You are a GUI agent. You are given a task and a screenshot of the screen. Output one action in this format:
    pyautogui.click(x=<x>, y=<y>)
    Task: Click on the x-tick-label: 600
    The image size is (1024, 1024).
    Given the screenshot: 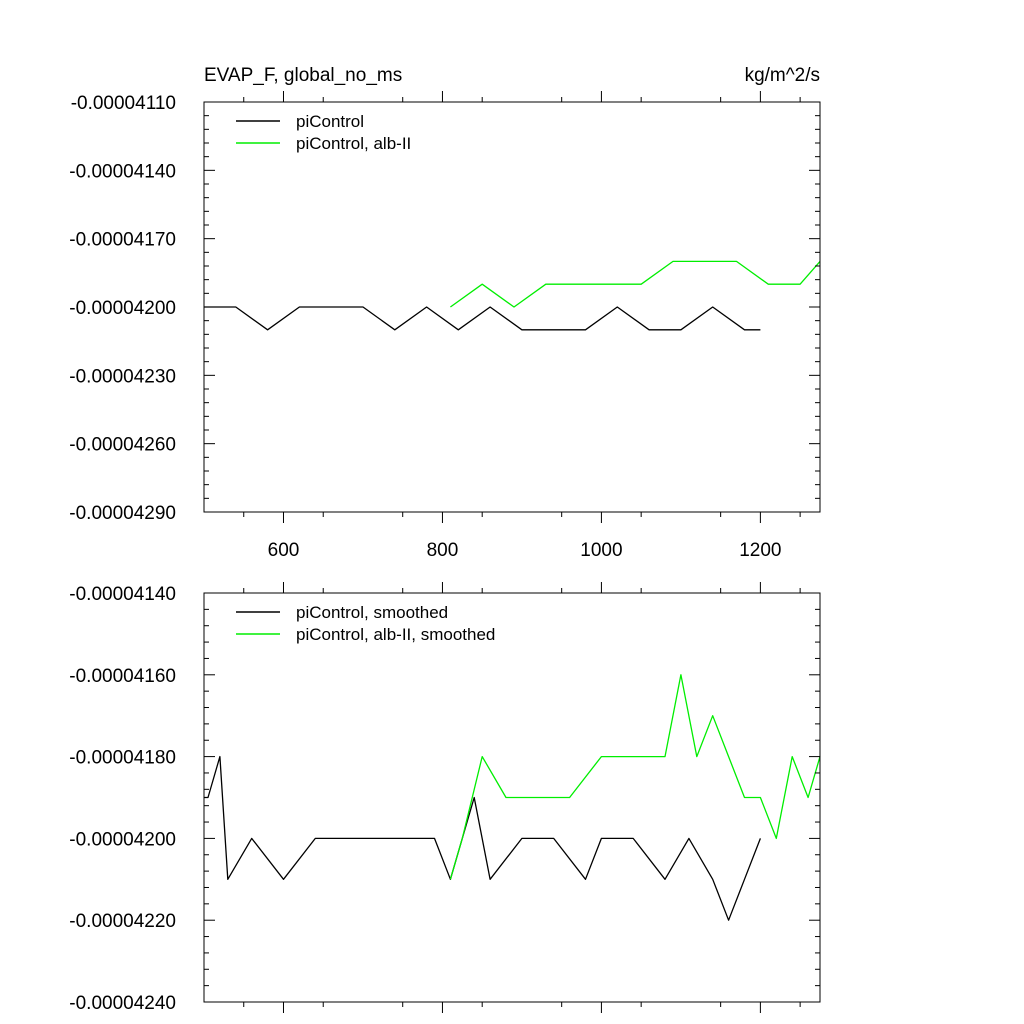 What is the action you would take?
    pyautogui.click(x=284, y=550)
    